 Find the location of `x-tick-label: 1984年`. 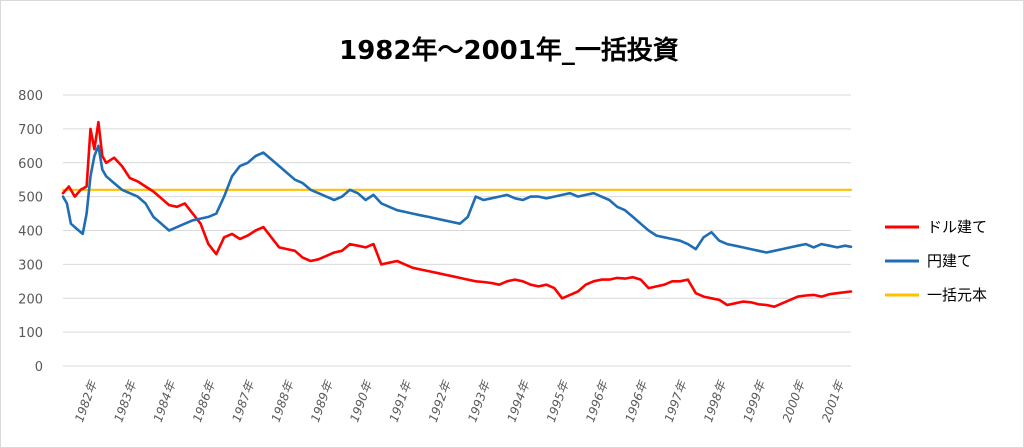

x-tick-label: 1984年 is located at coordinates (165, 400).